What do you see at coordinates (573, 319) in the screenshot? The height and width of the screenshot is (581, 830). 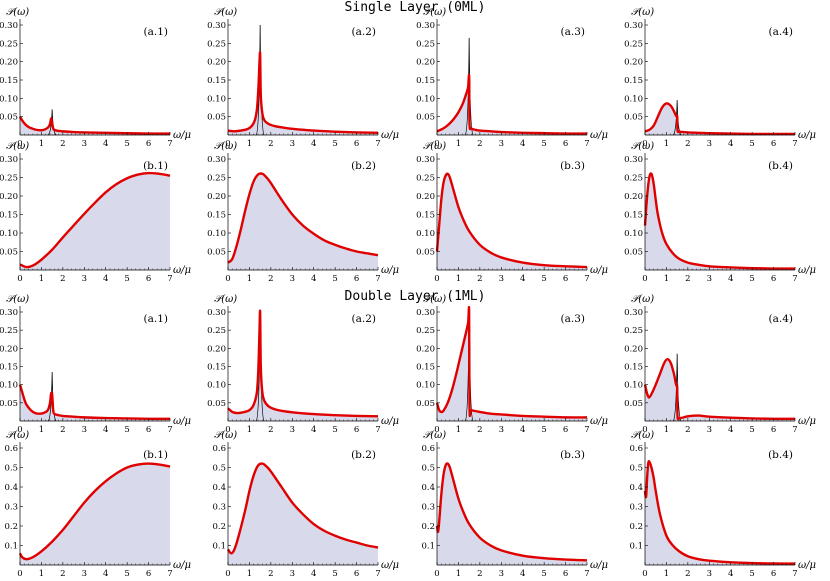 I see `panel-label: (a.3)` at bounding box center [573, 319].